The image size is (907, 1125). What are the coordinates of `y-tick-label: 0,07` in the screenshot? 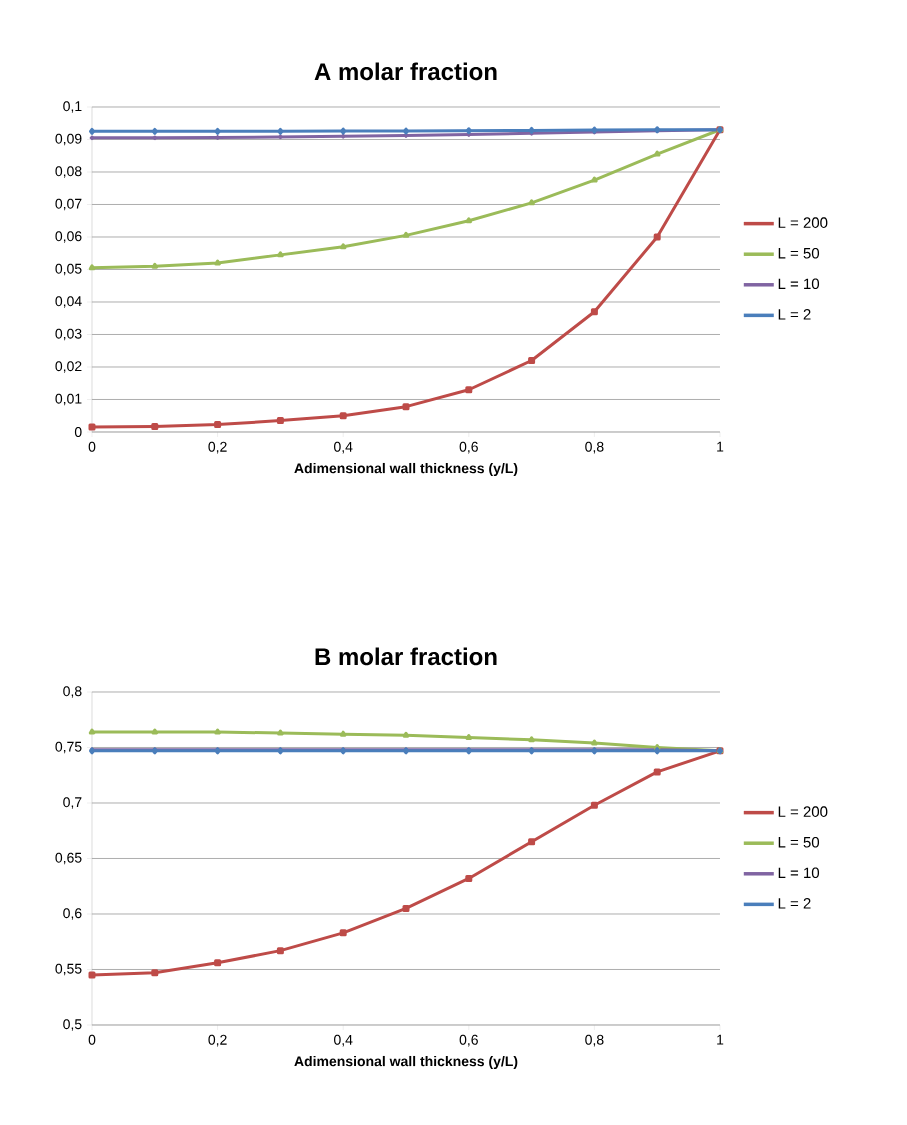 It's located at (68, 204).